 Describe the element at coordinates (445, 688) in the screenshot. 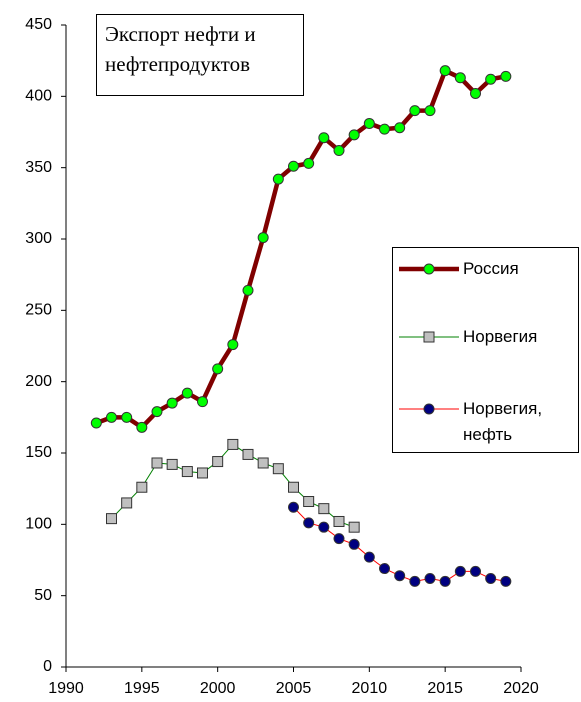

I see `x-tick-label: 2015` at that location.